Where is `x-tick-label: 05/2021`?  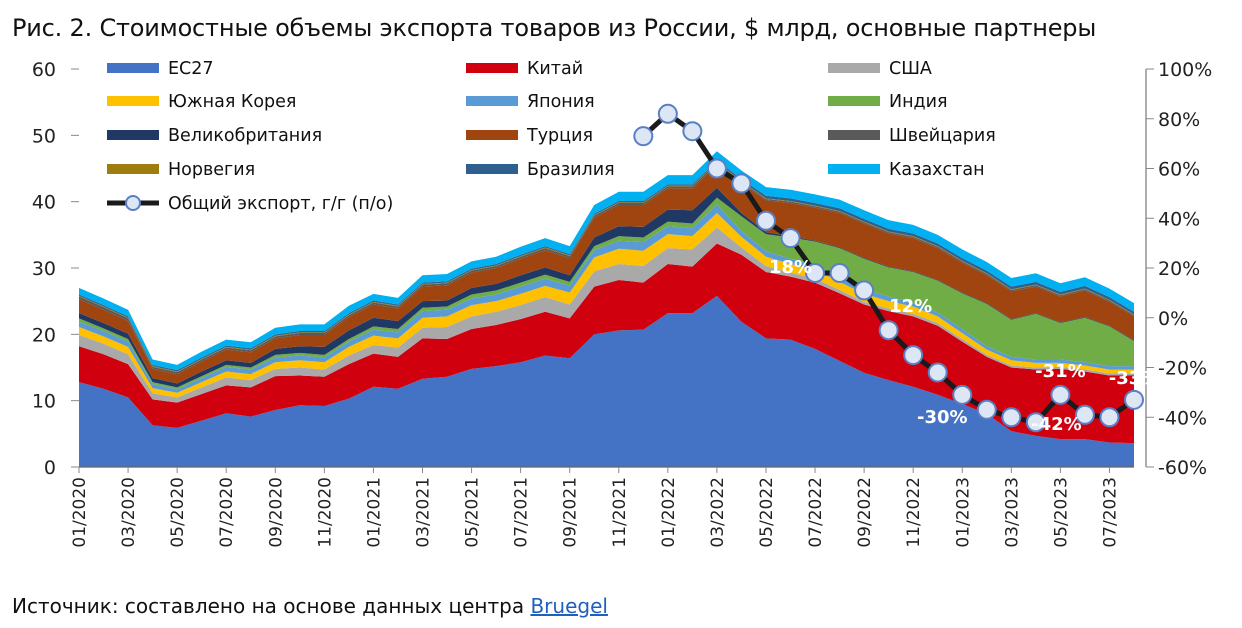 x-tick-label: 05/2021 is located at coordinates (473, 512).